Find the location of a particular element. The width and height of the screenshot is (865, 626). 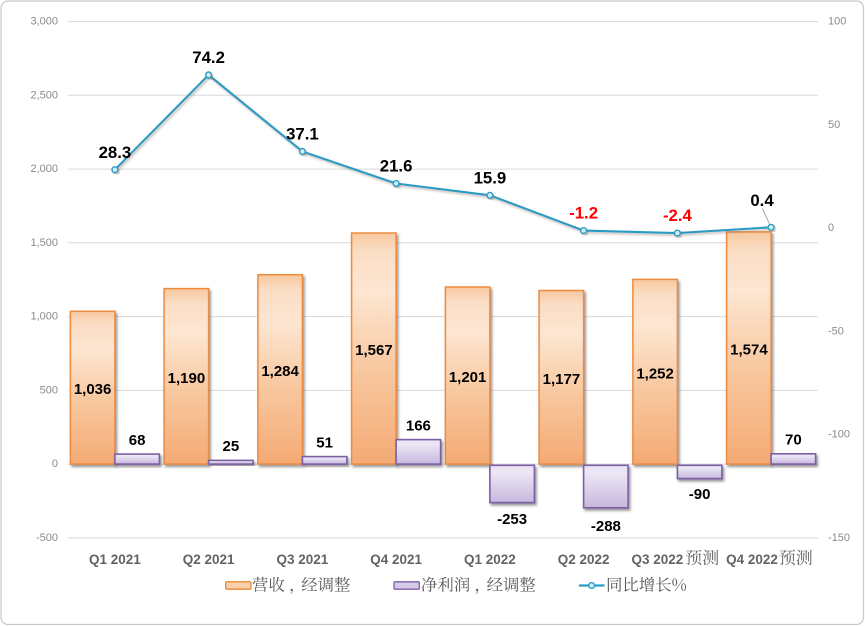

svg-text: 1,284 is located at coordinates (280, 371).